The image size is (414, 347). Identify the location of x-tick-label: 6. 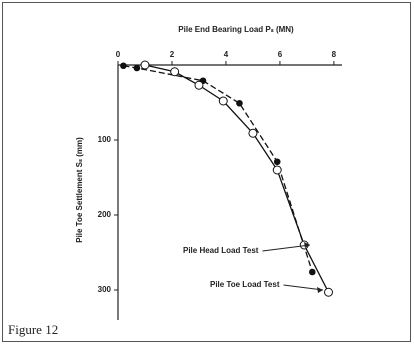
(280, 54).